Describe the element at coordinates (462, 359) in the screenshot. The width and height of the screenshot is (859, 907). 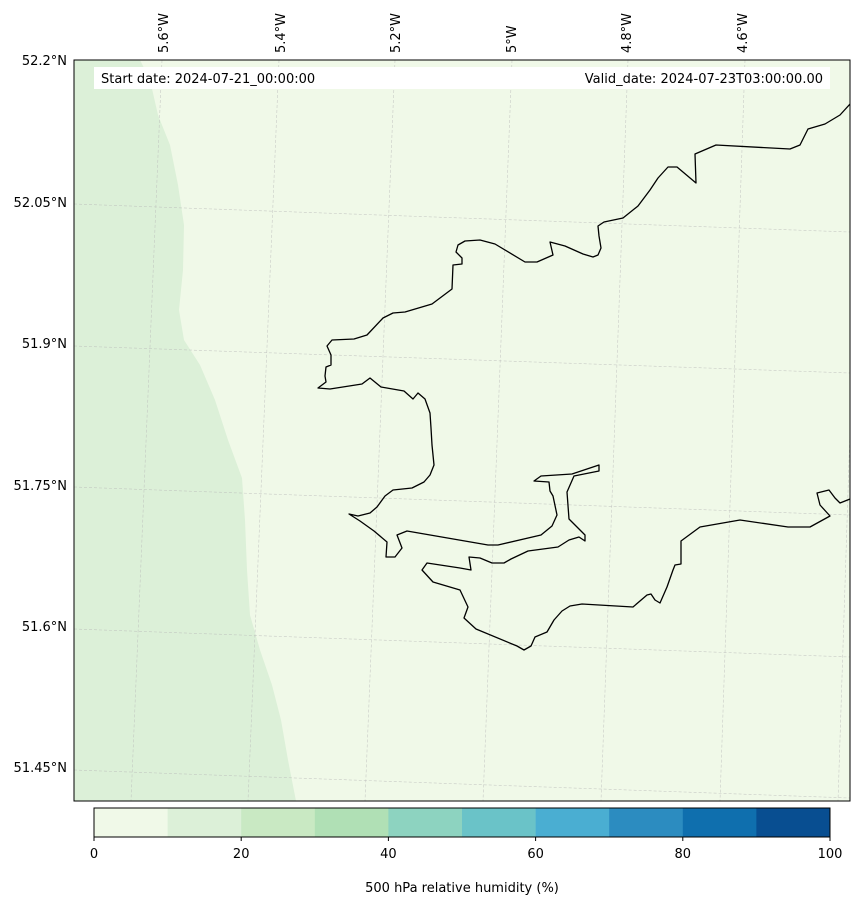
I see `parallel-51.9n` at that location.